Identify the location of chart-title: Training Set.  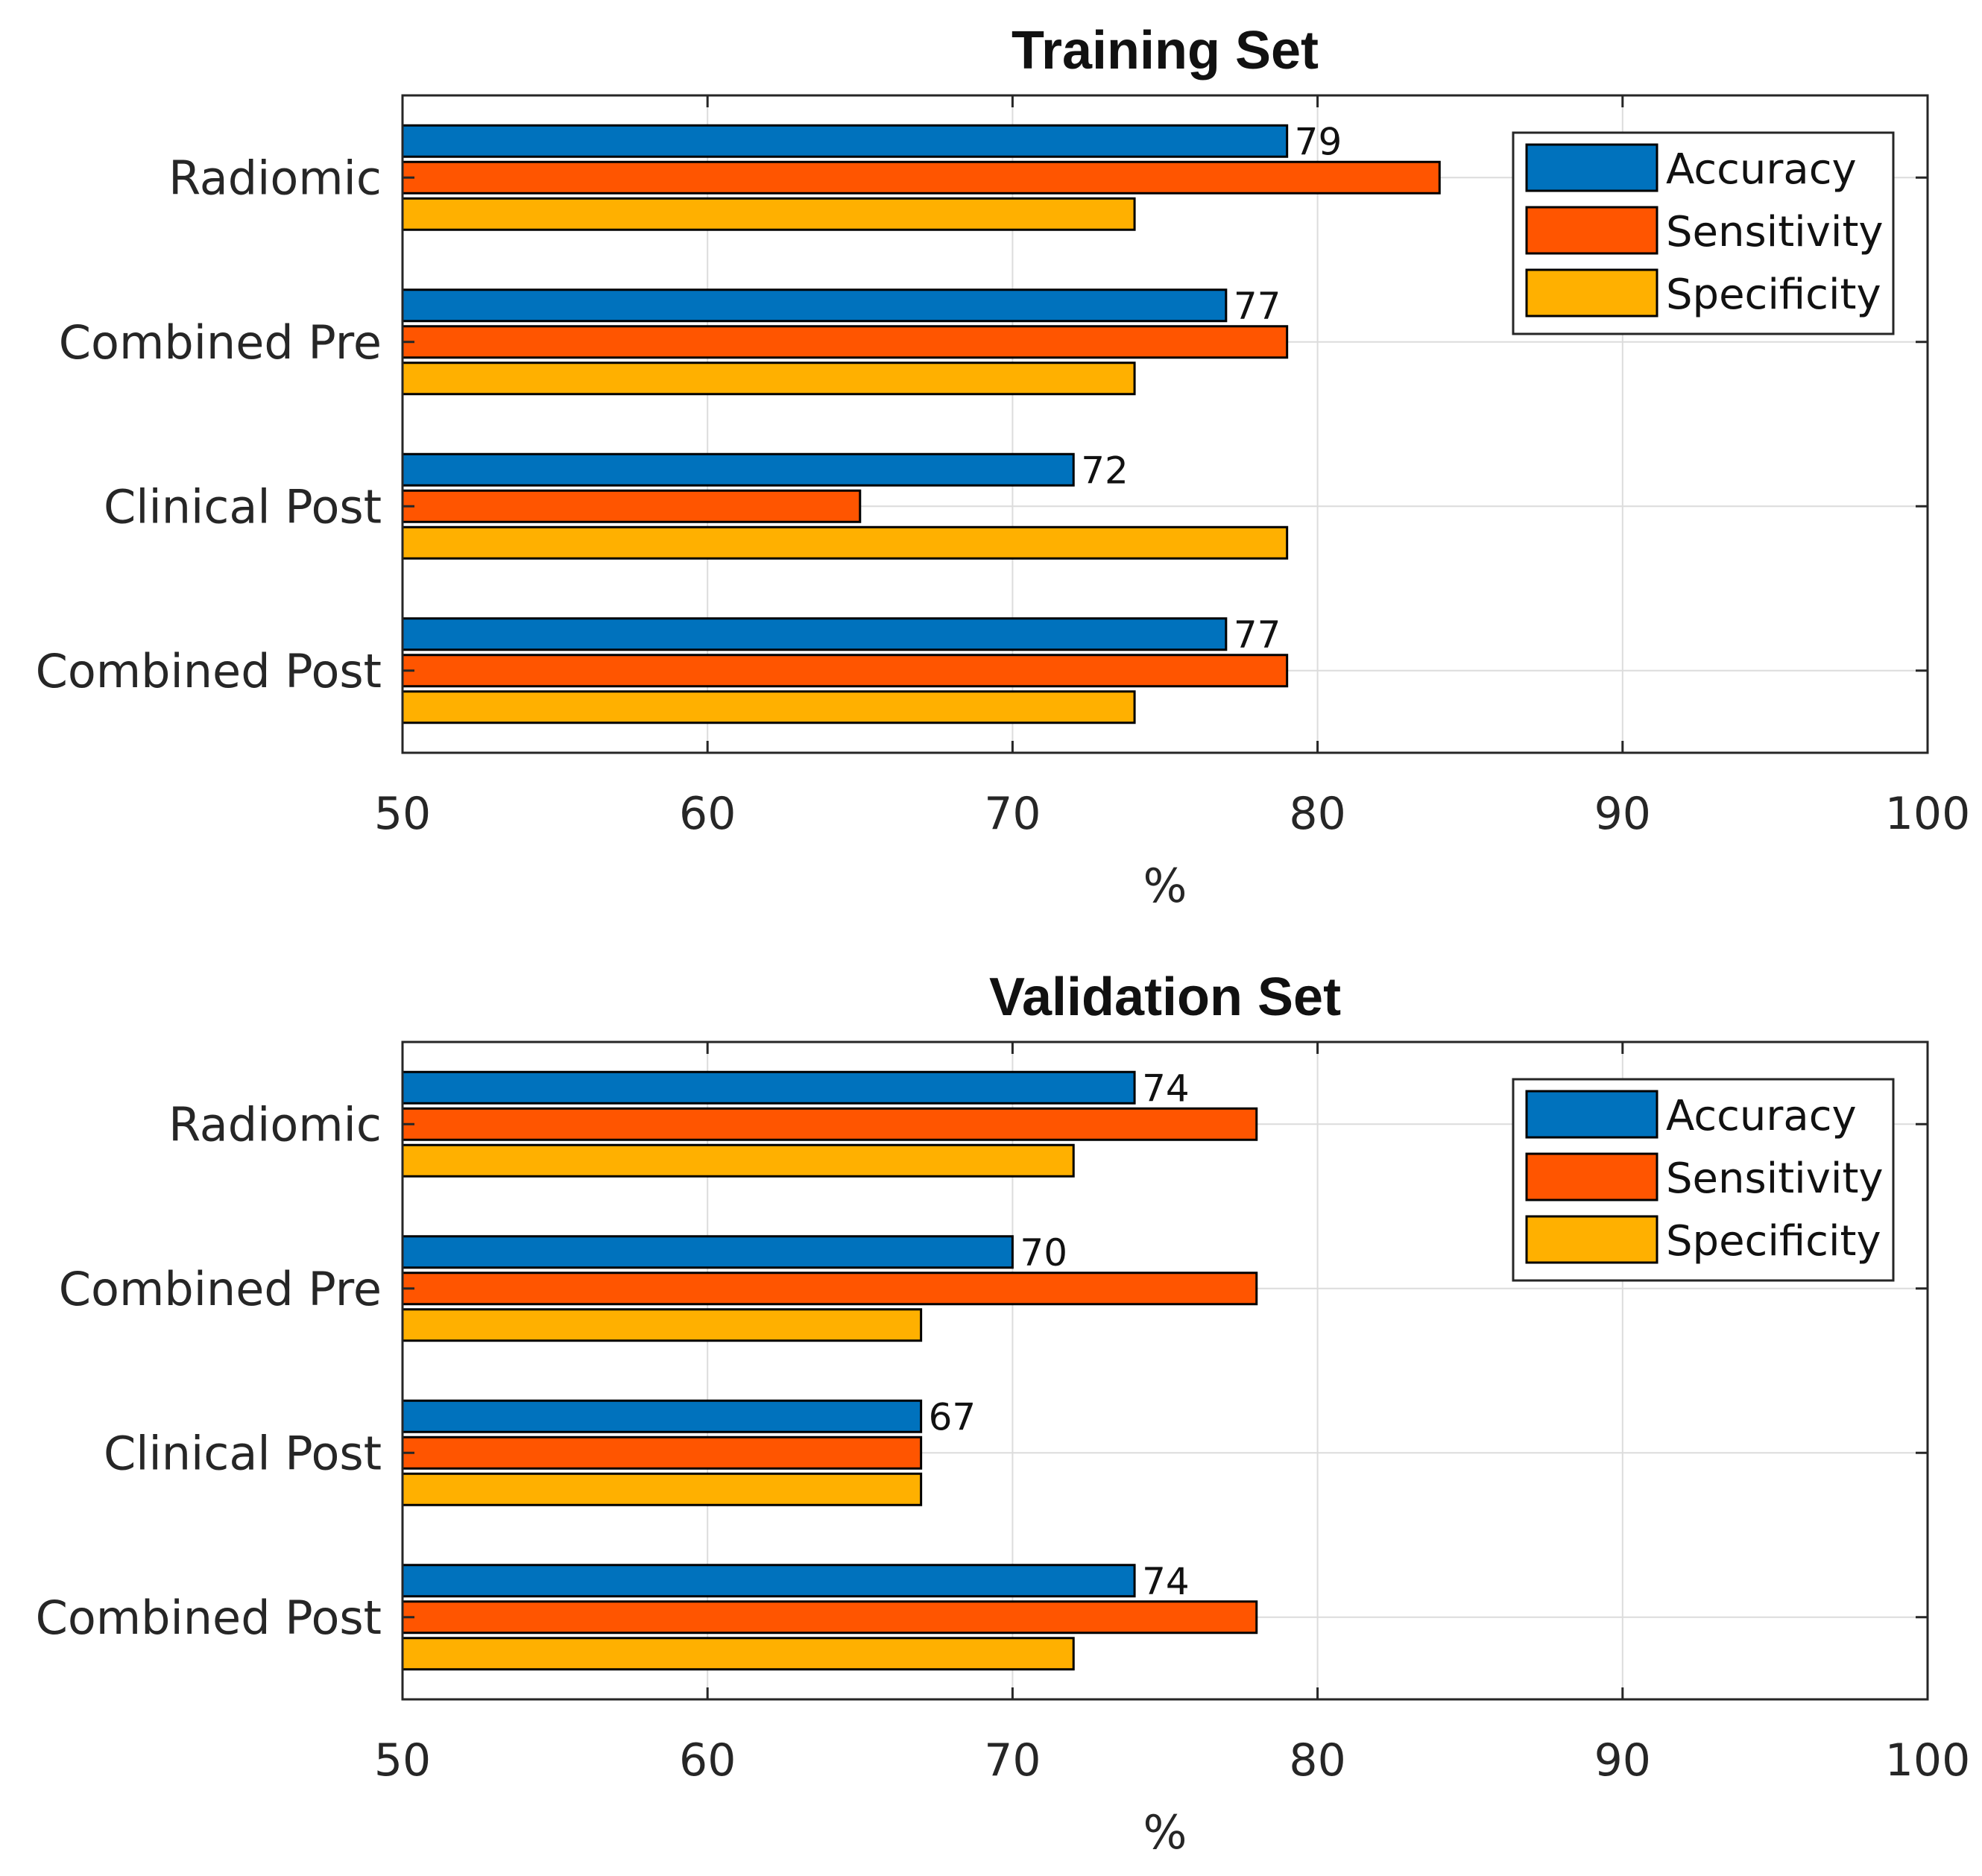
(1165, 50).